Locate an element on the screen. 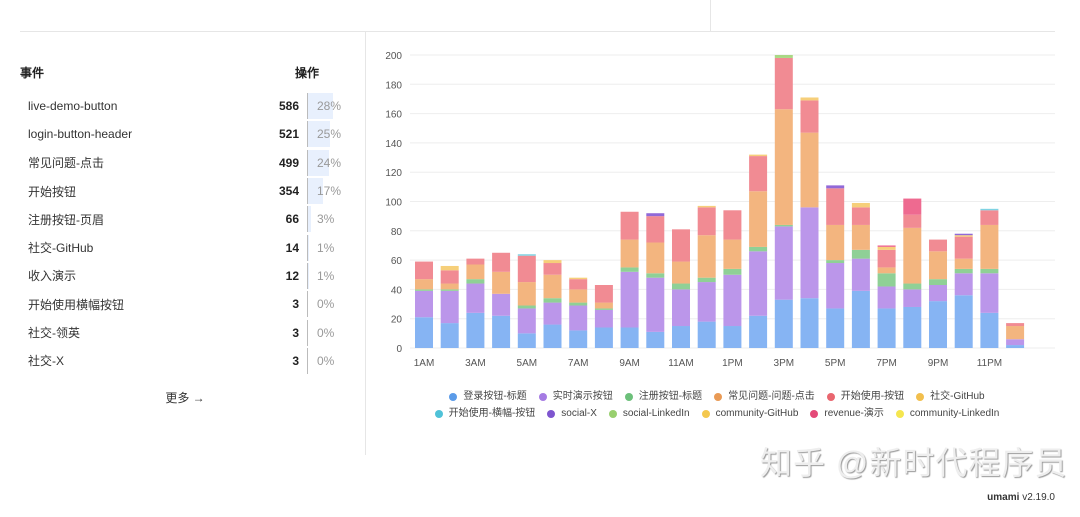 This screenshot has height=517, width=1080. table-row: 开始按钮 354 17% is located at coordinates (185, 191).